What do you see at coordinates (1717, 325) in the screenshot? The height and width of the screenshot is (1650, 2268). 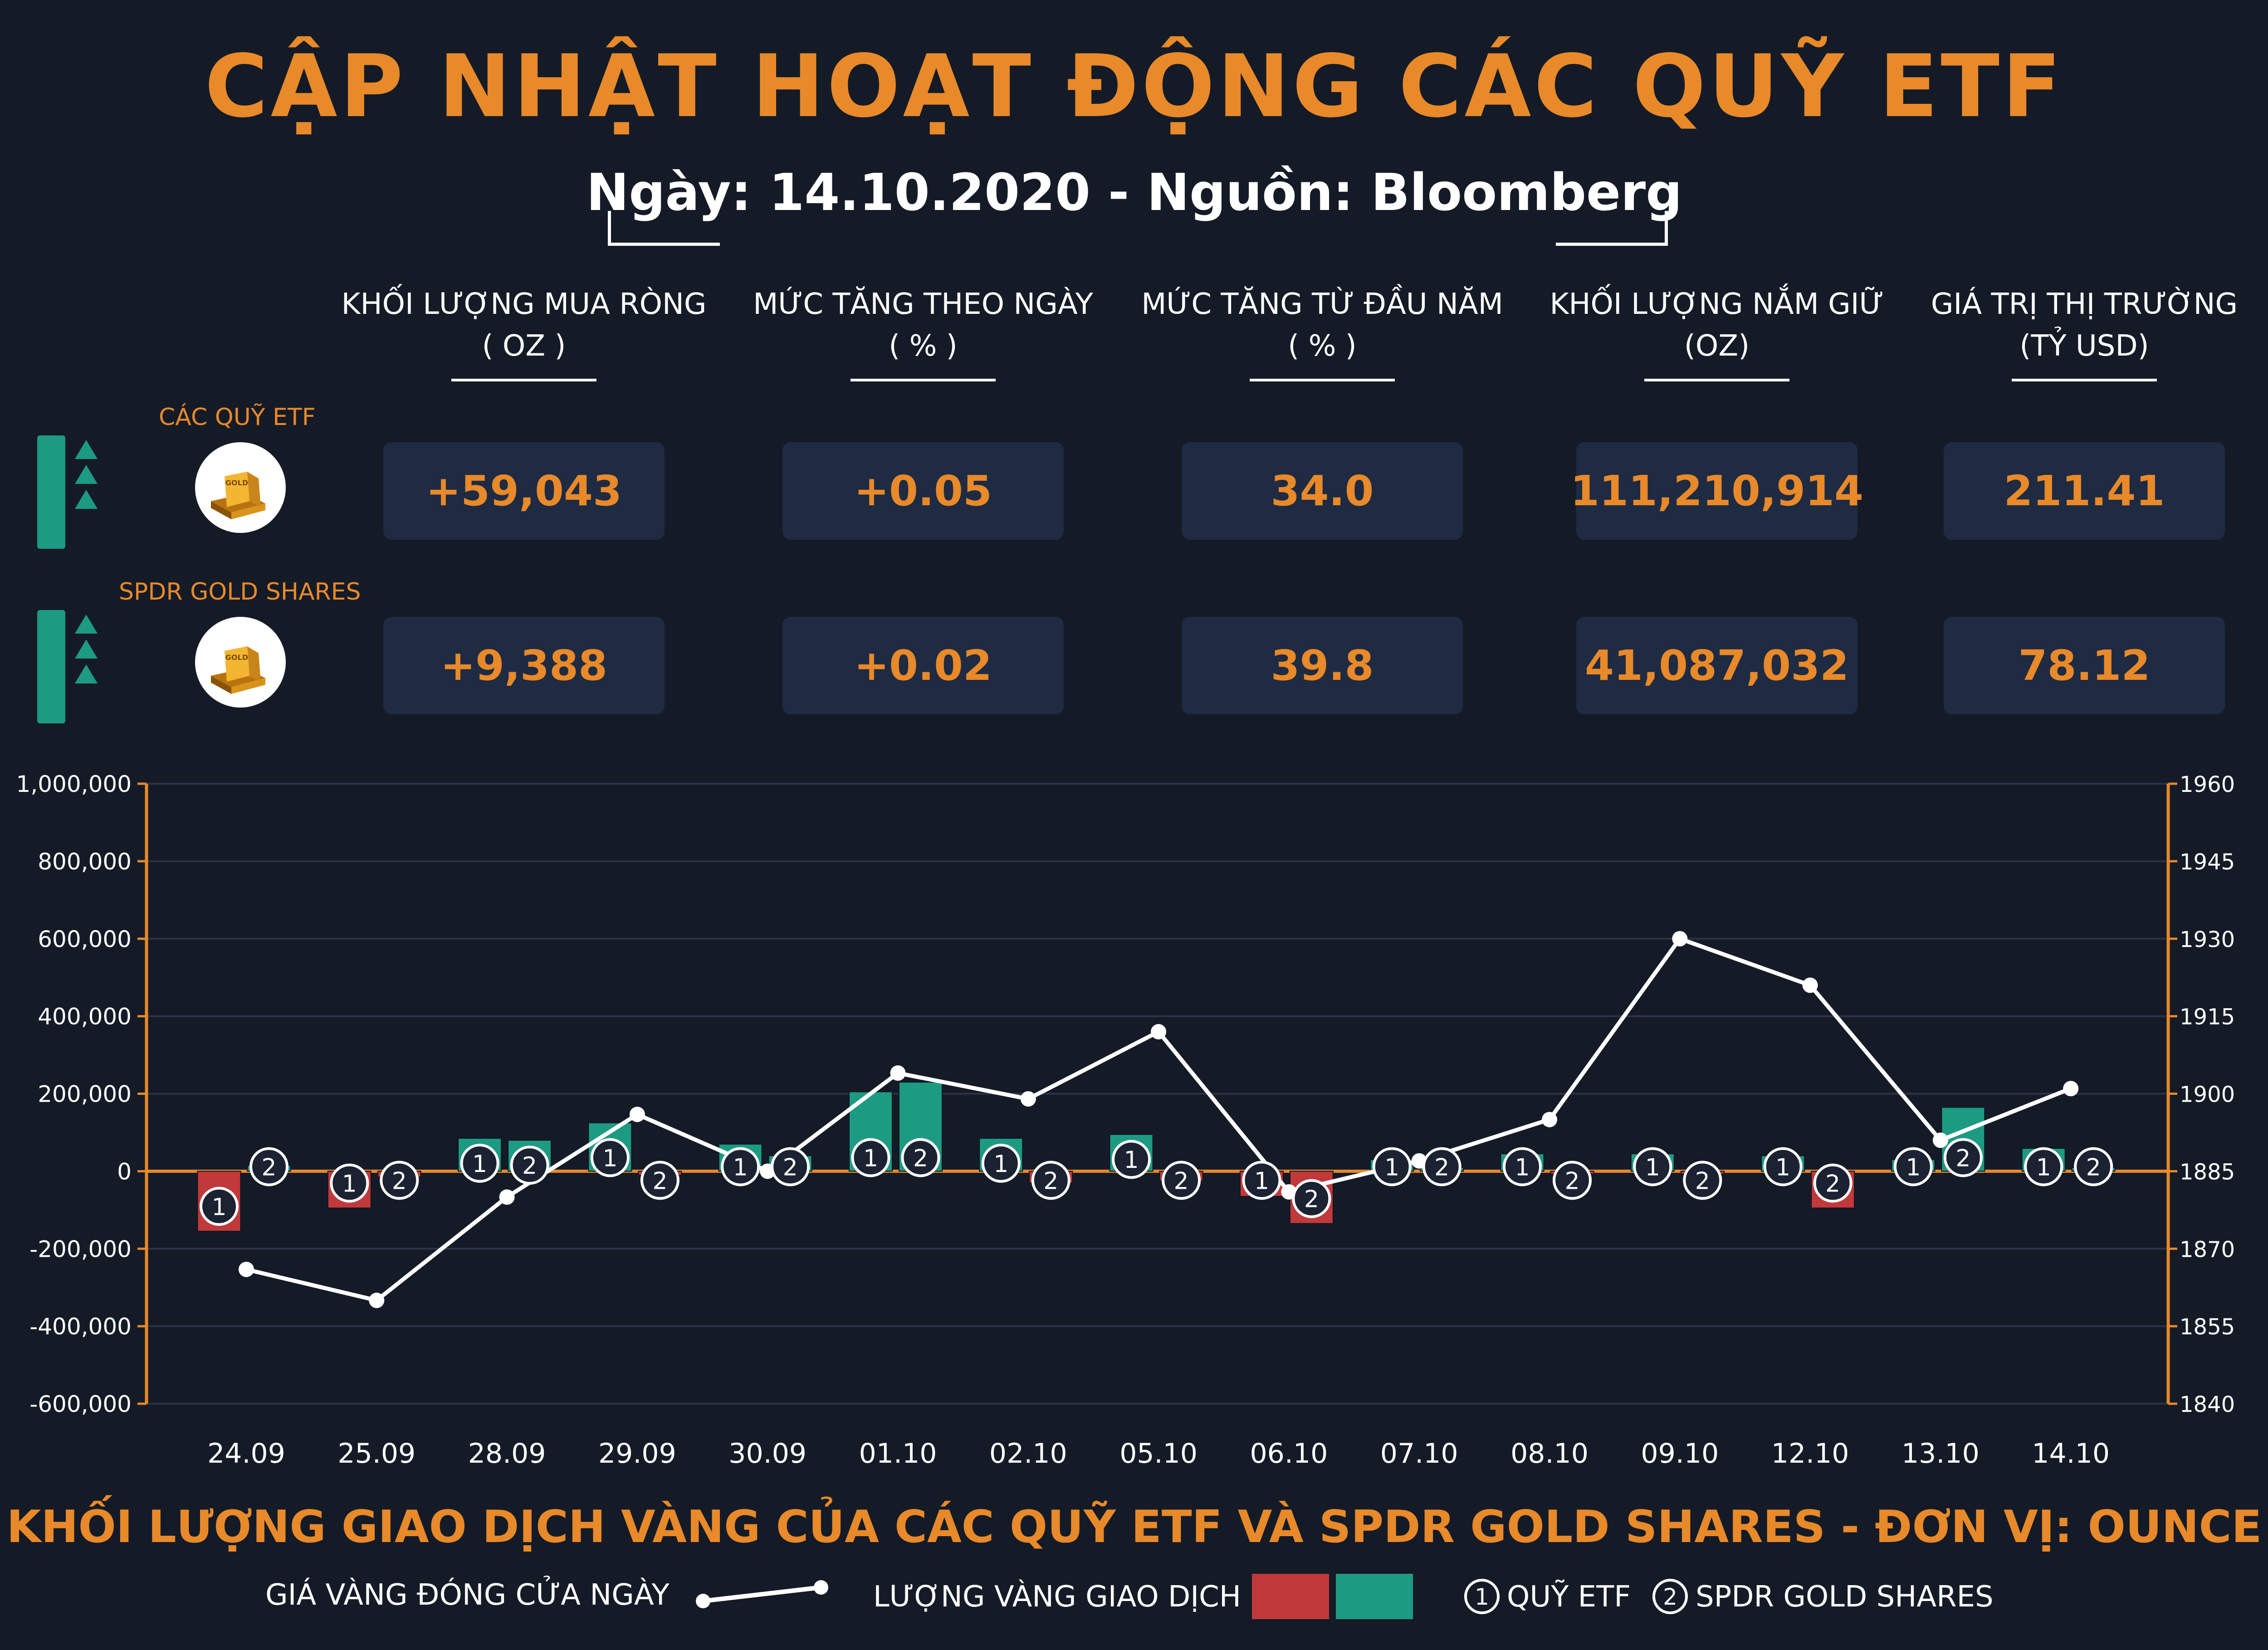 I see `column-header-4: KHỐI LƯỢNG NẮM GIỮ (OZ)` at bounding box center [1717, 325].